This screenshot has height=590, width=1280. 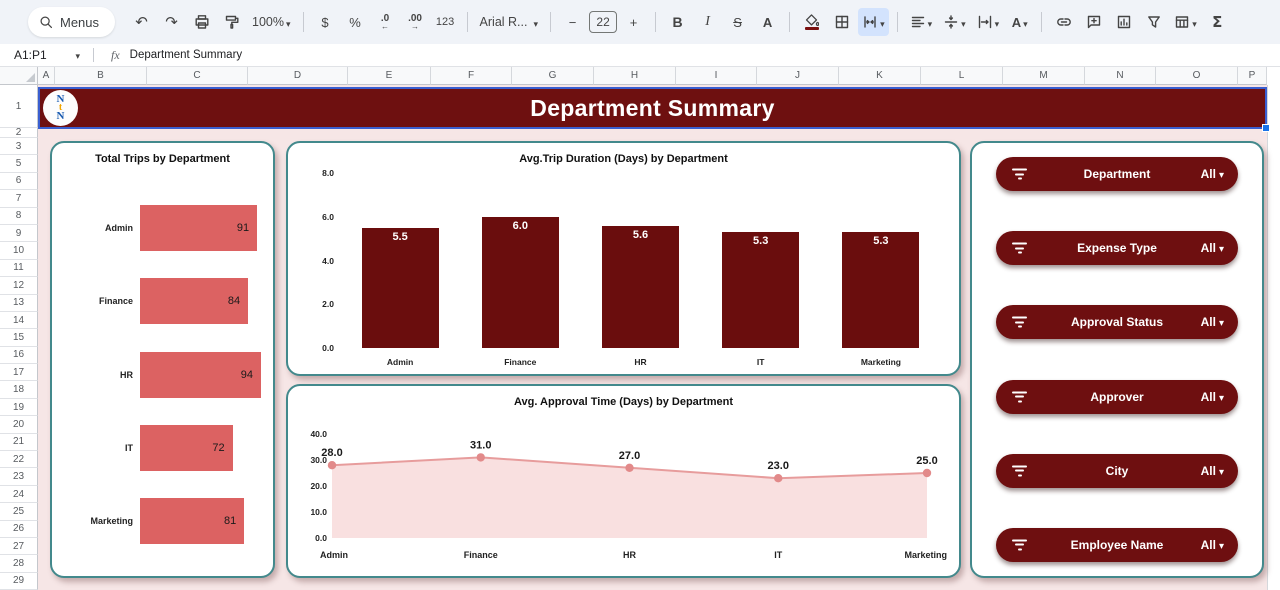 What do you see at coordinates (19, 106) in the screenshot?
I see `row-header-1: 1` at bounding box center [19, 106].